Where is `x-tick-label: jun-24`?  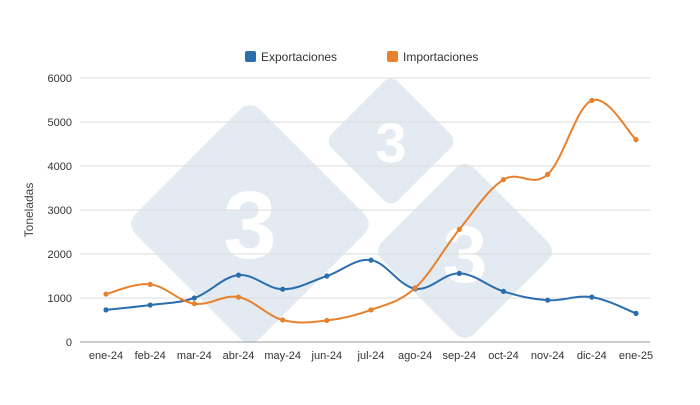 x-tick-label: jun-24 is located at coordinates (327, 356).